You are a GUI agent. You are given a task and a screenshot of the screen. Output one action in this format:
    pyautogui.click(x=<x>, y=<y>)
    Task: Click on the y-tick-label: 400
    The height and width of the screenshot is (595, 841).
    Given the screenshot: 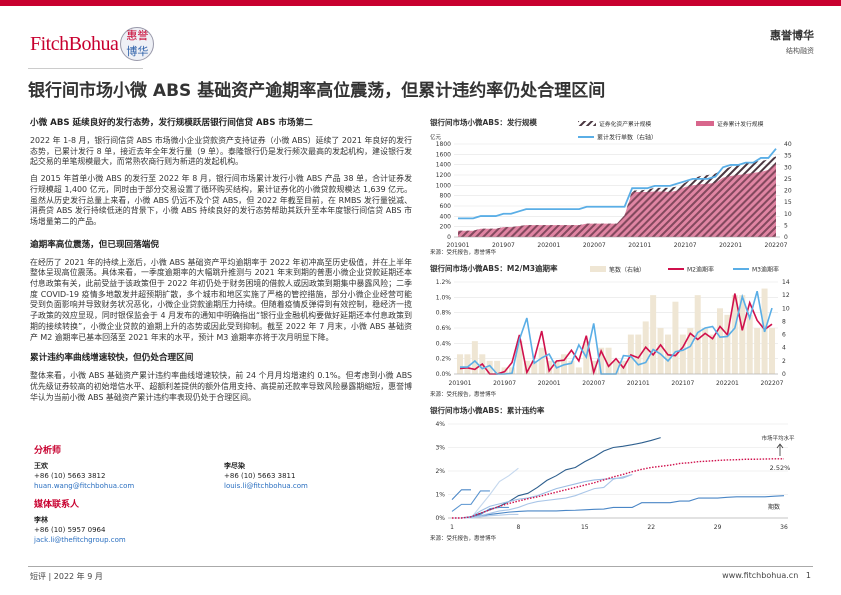 What is the action you would take?
    pyautogui.click(x=446, y=216)
    